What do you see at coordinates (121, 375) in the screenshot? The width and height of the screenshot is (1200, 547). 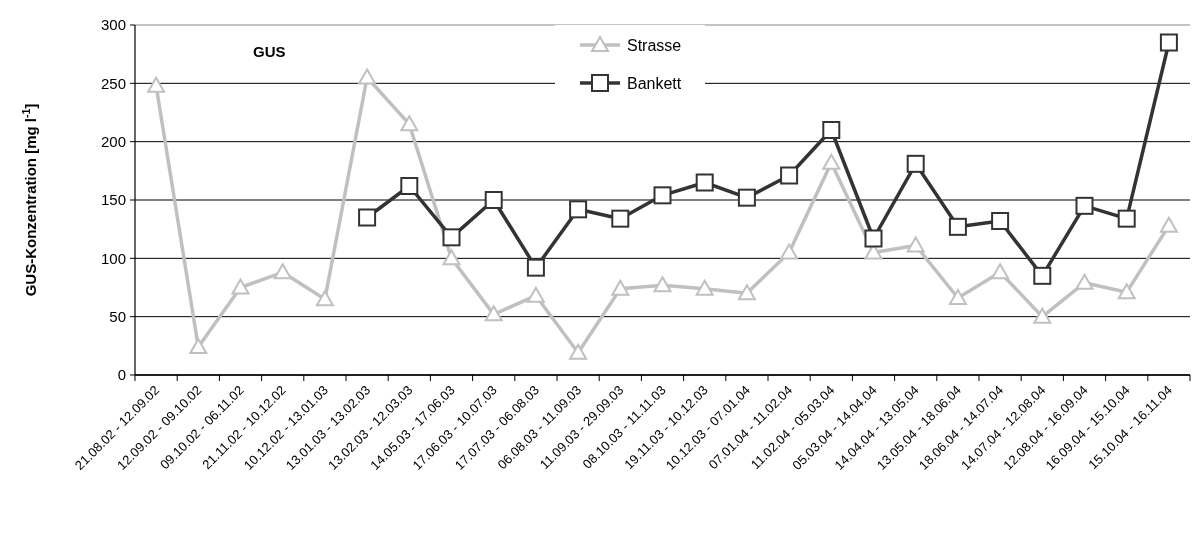 I see `y-tick-label: 0` at bounding box center [121, 375].